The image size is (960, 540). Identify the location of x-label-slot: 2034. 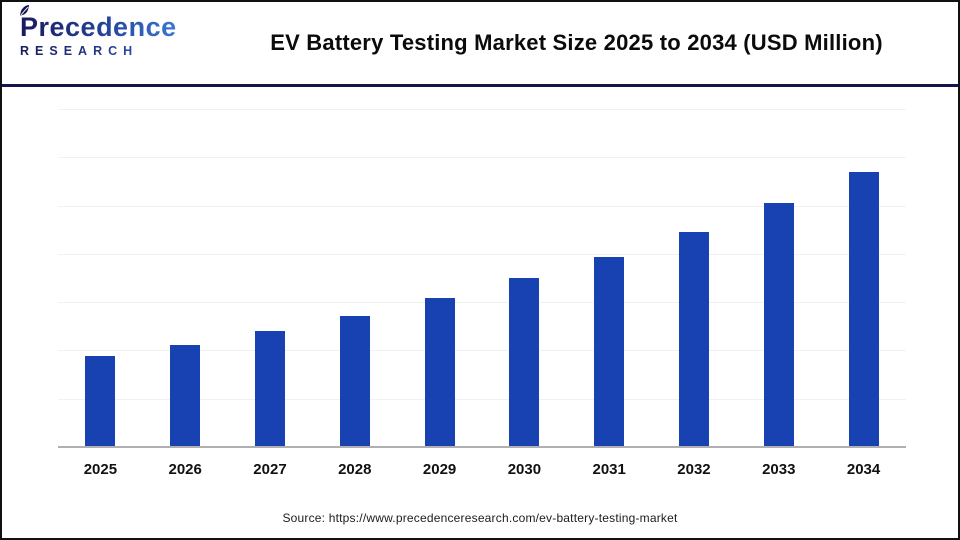
(863, 469).